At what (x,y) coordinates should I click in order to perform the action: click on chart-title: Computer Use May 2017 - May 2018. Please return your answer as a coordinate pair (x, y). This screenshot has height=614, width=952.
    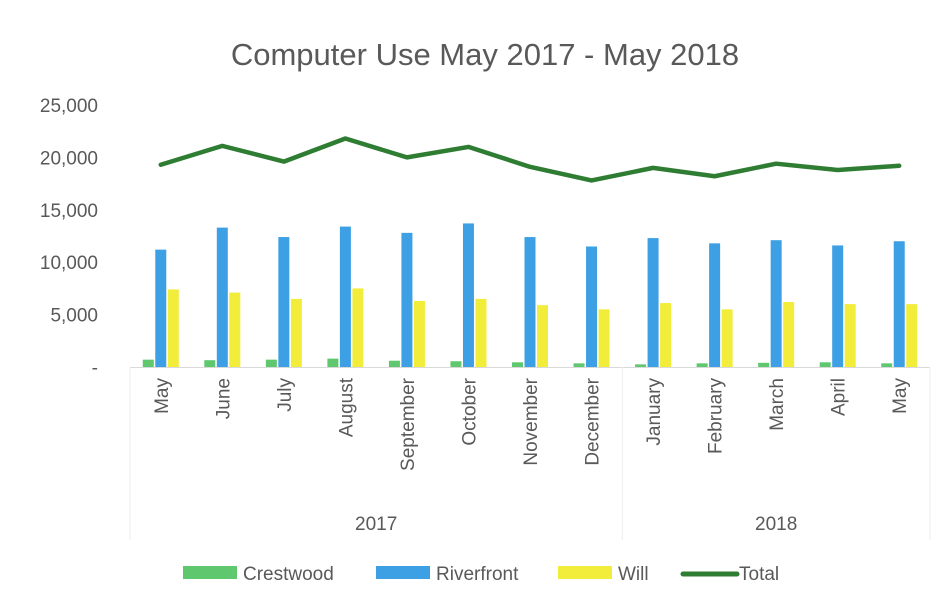
    Looking at the image, I should click on (485, 54).